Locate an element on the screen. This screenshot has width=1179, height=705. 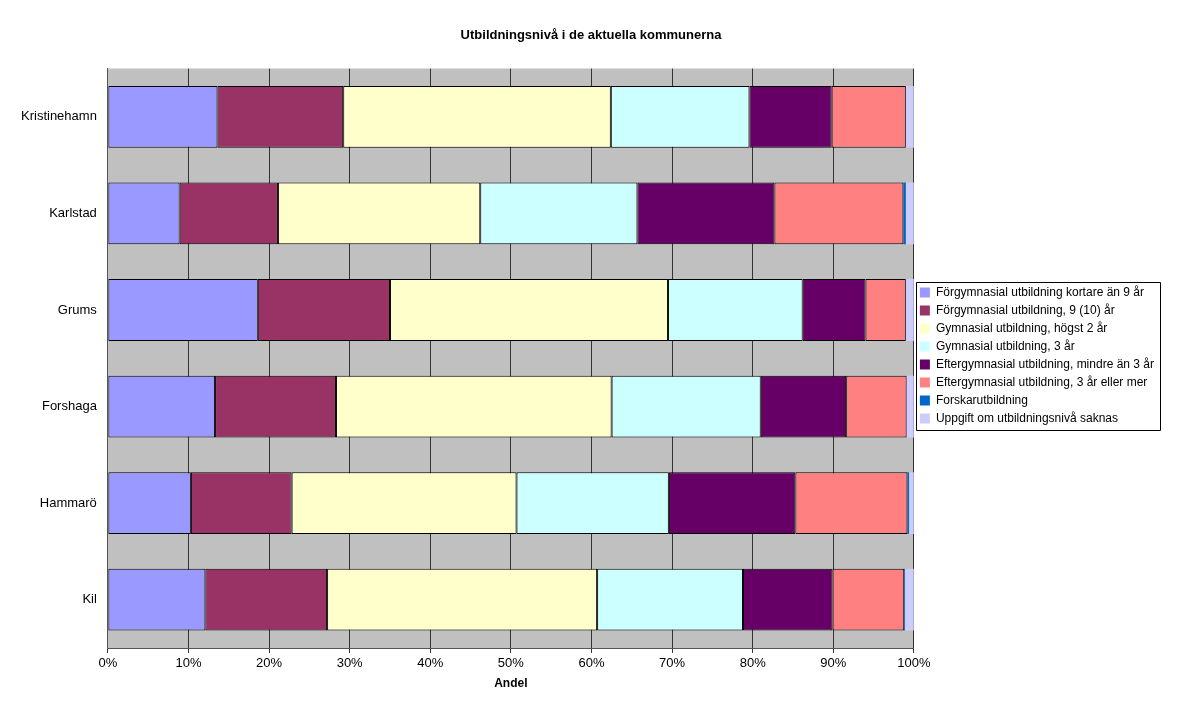
x-tick-label: 30% is located at coordinates (350, 663).